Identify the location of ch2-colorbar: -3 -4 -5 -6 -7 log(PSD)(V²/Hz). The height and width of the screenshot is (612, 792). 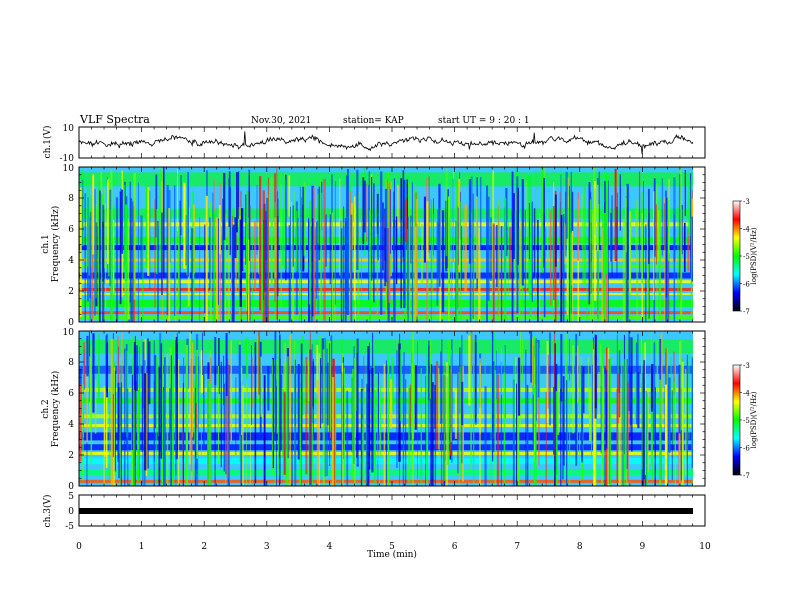
(745, 421).